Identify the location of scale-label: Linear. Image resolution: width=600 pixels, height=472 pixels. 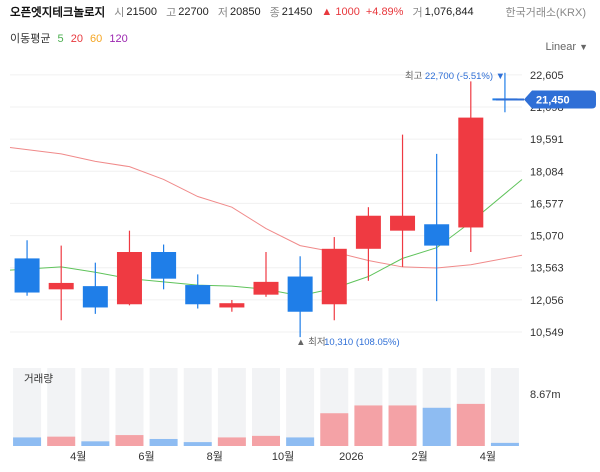
(561, 47).